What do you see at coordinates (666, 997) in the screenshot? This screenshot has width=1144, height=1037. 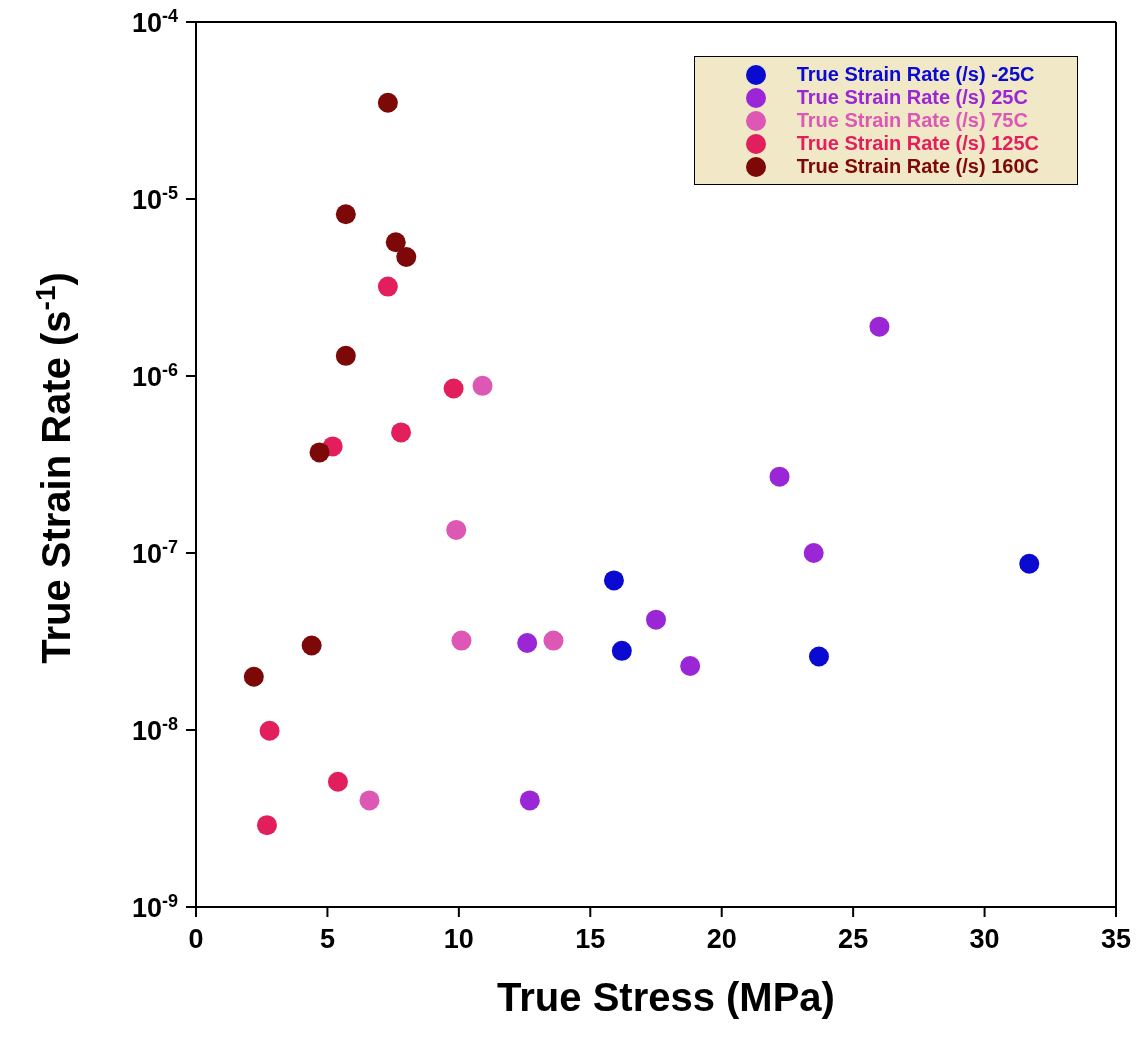 I see `x-axis-title: True Stress (MPa)` at bounding box center [666, 997].